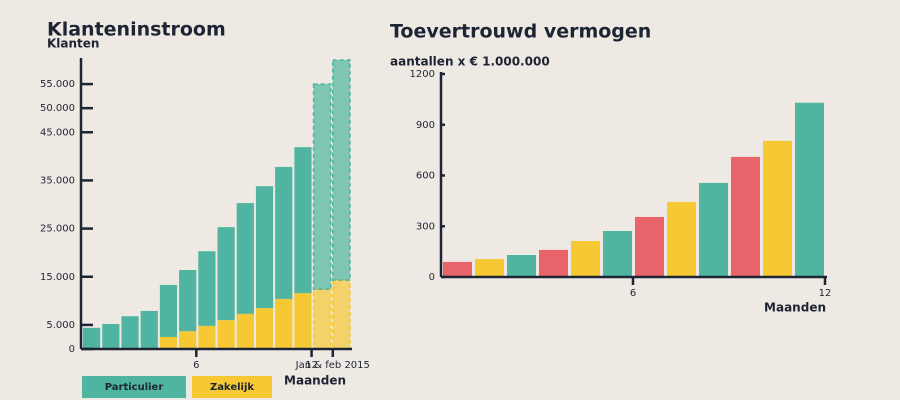 The width and height of the screenshot is (900, 400). What do you see at coordinates (422, 74) in the screenshot?
I see `y-tick-label: 1200` at bounding box center [422, 74].